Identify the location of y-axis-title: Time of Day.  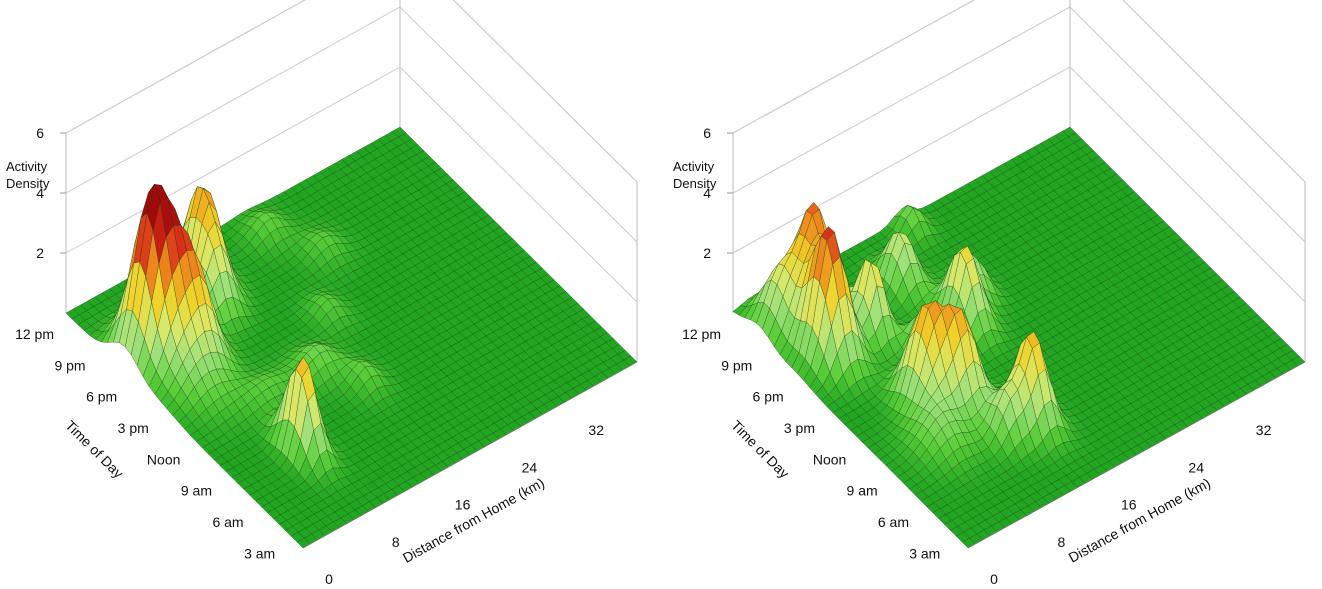
(760, 449).